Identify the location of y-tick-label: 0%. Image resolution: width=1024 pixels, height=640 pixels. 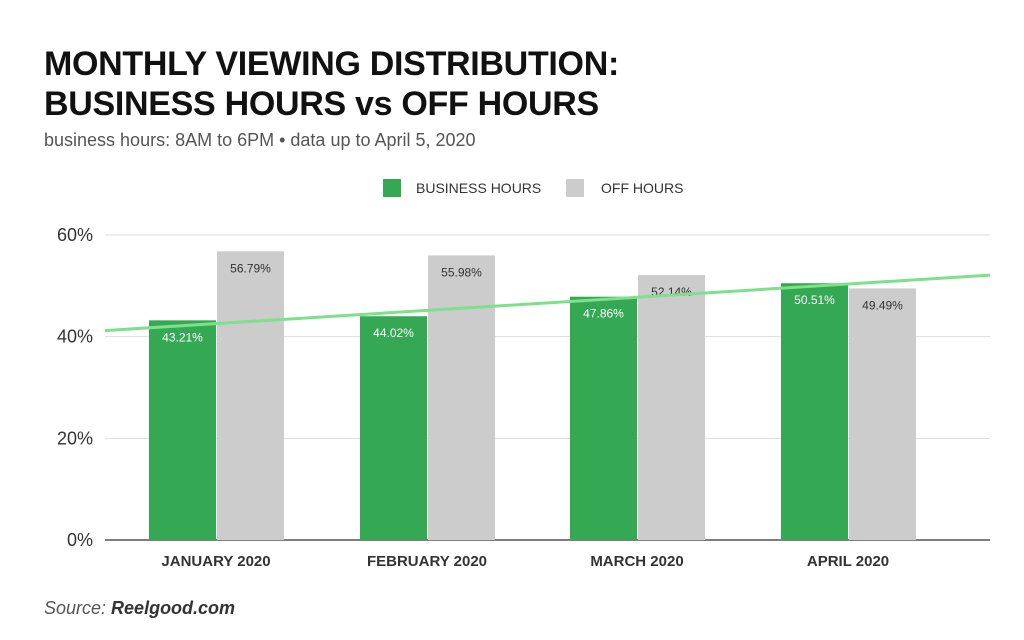
(80, 540).